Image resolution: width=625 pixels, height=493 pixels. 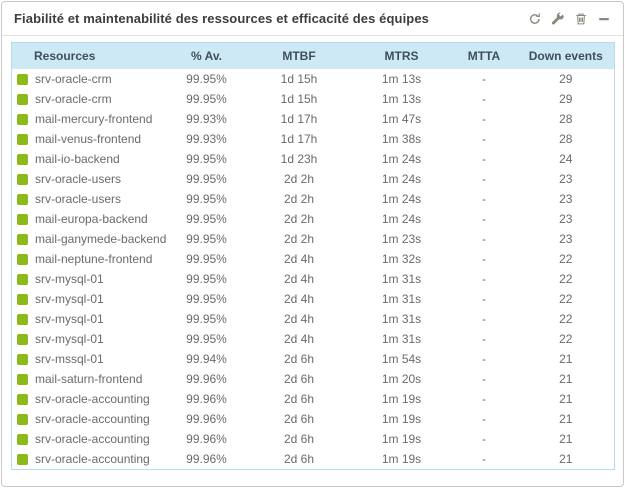 What do you see at coordinates (580, 18) in the screenshot?
I see `trash-icon` at bounding box center [580, 18].